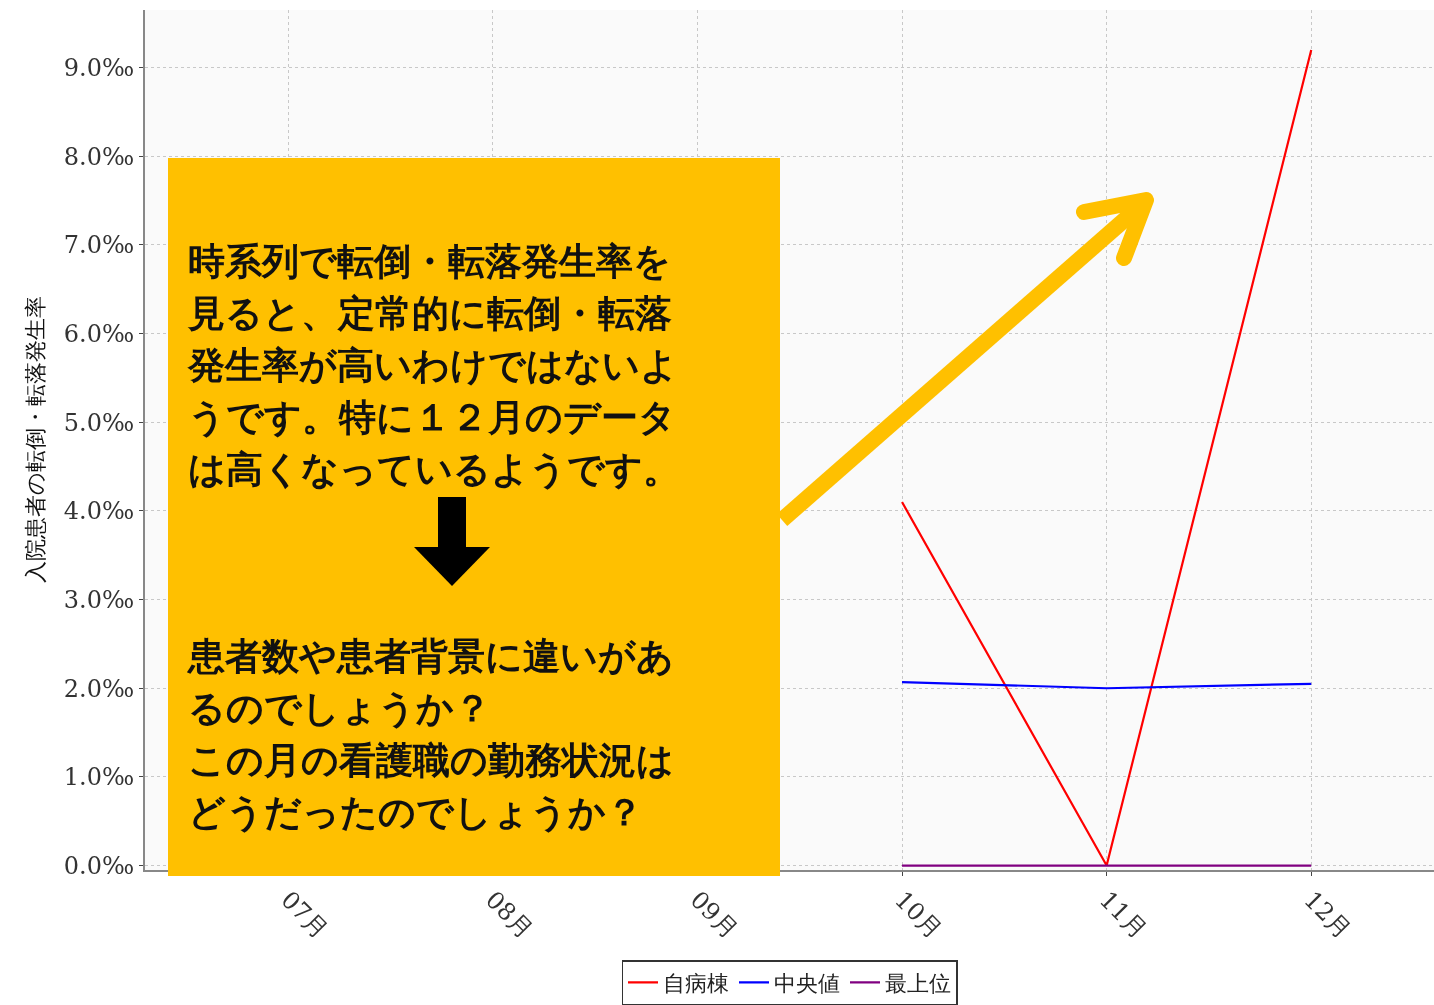 The height and width of the screenshot is (1005, 1434). I want to click on y-tick-label: 9.0‰, so click(99, 68).